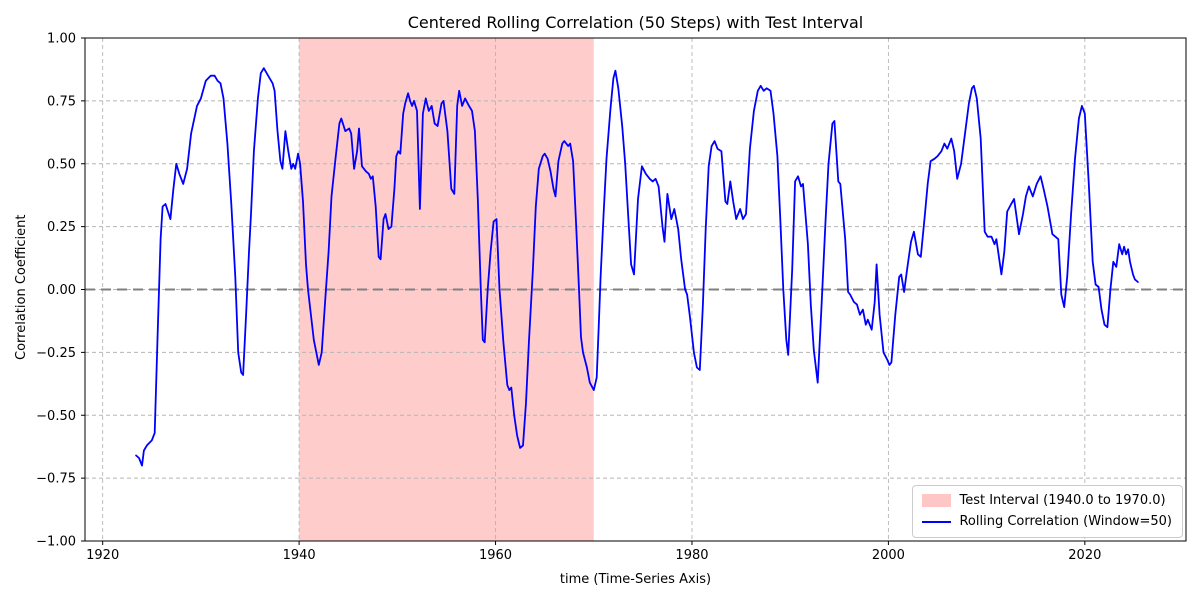 This screenshot has height=600, width=1200. Describe the element at coordinates (888, 555) in the screenshot. I see `x-tick-label: 2000` at that location.